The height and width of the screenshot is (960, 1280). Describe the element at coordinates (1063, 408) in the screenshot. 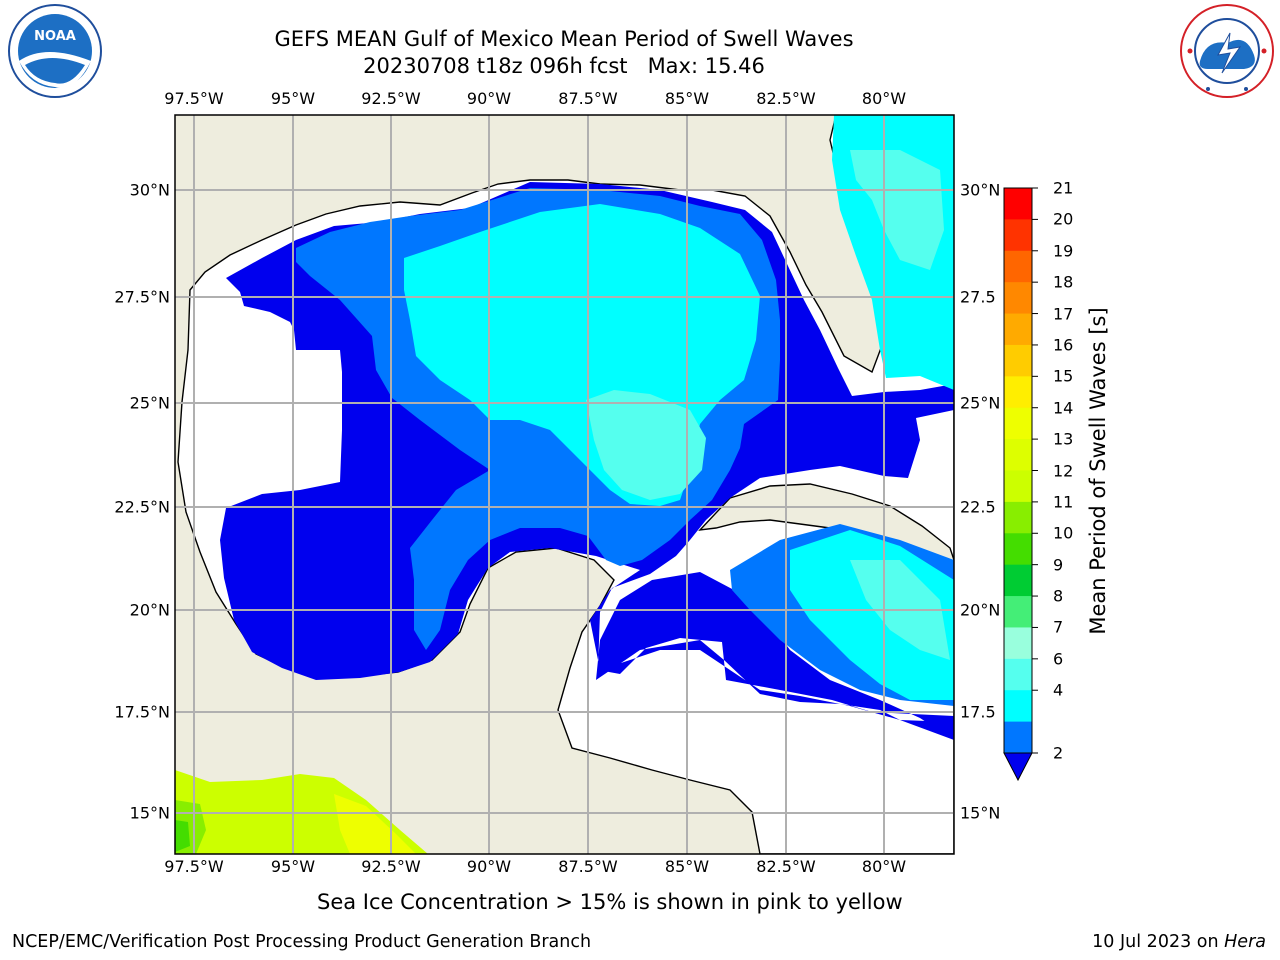

I see `colorbar-tick-label: 14` at that location.